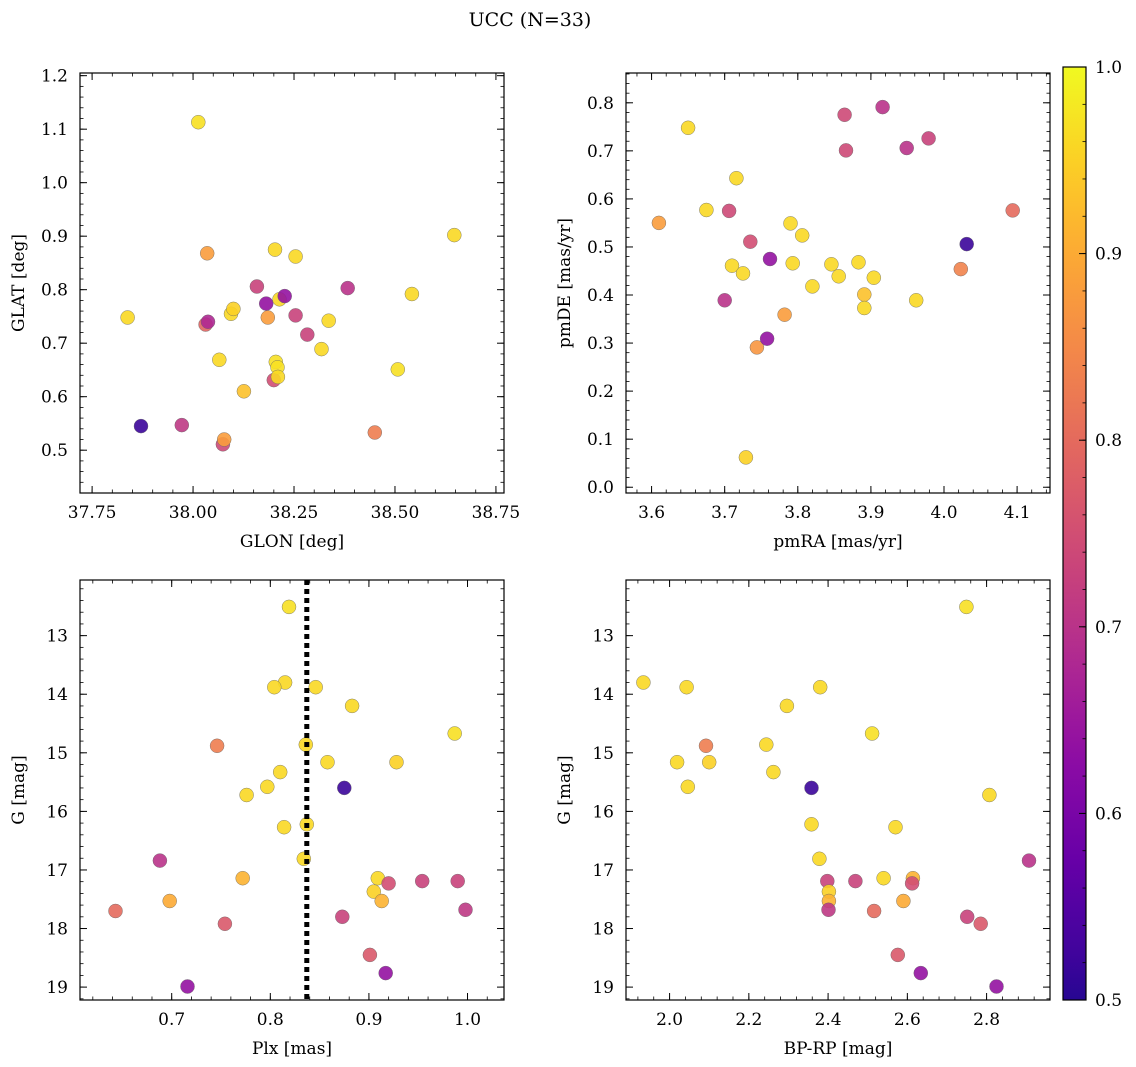 Image resolution: width=1136 pixels, height=1067 pixels. What do you see at coordinates (1108, 1001) in the screenshot?
I see `colorbar-tick-label: 0.5` at bounding box center [1108, 1001].